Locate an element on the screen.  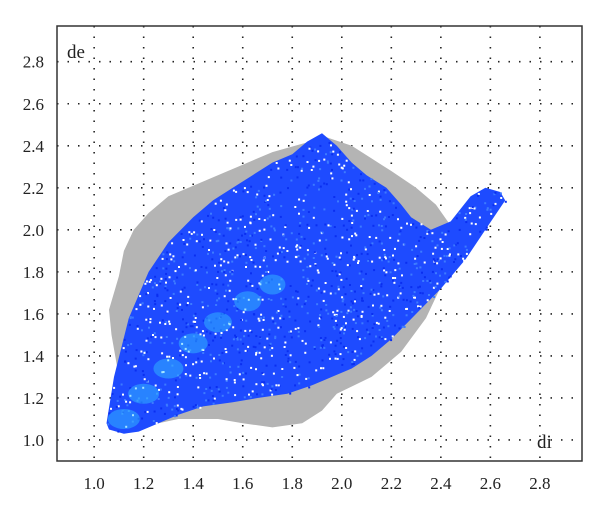
x-tick-label: 1.8 is located at coordinates (292, 483).